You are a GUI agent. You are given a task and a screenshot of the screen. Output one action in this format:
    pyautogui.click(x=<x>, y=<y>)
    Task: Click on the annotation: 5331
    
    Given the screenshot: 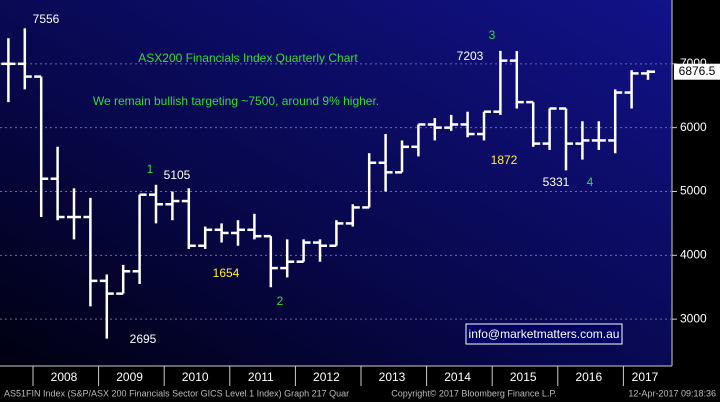 What is the action you would take?
    pyautogui.click(x=556, y=182)
    